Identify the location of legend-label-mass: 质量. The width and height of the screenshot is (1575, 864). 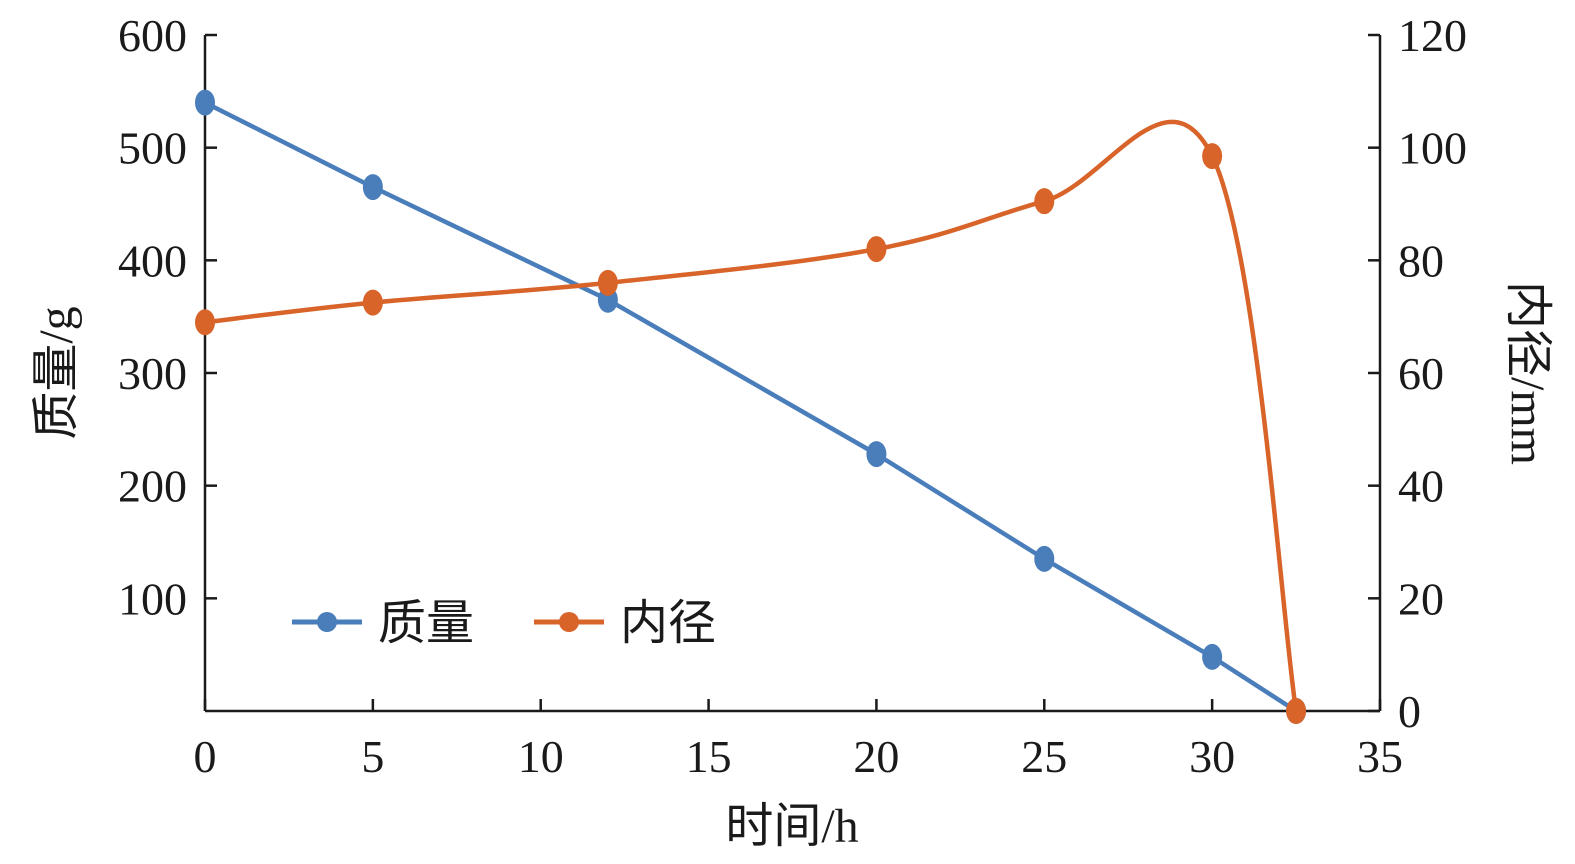
(426, 623).